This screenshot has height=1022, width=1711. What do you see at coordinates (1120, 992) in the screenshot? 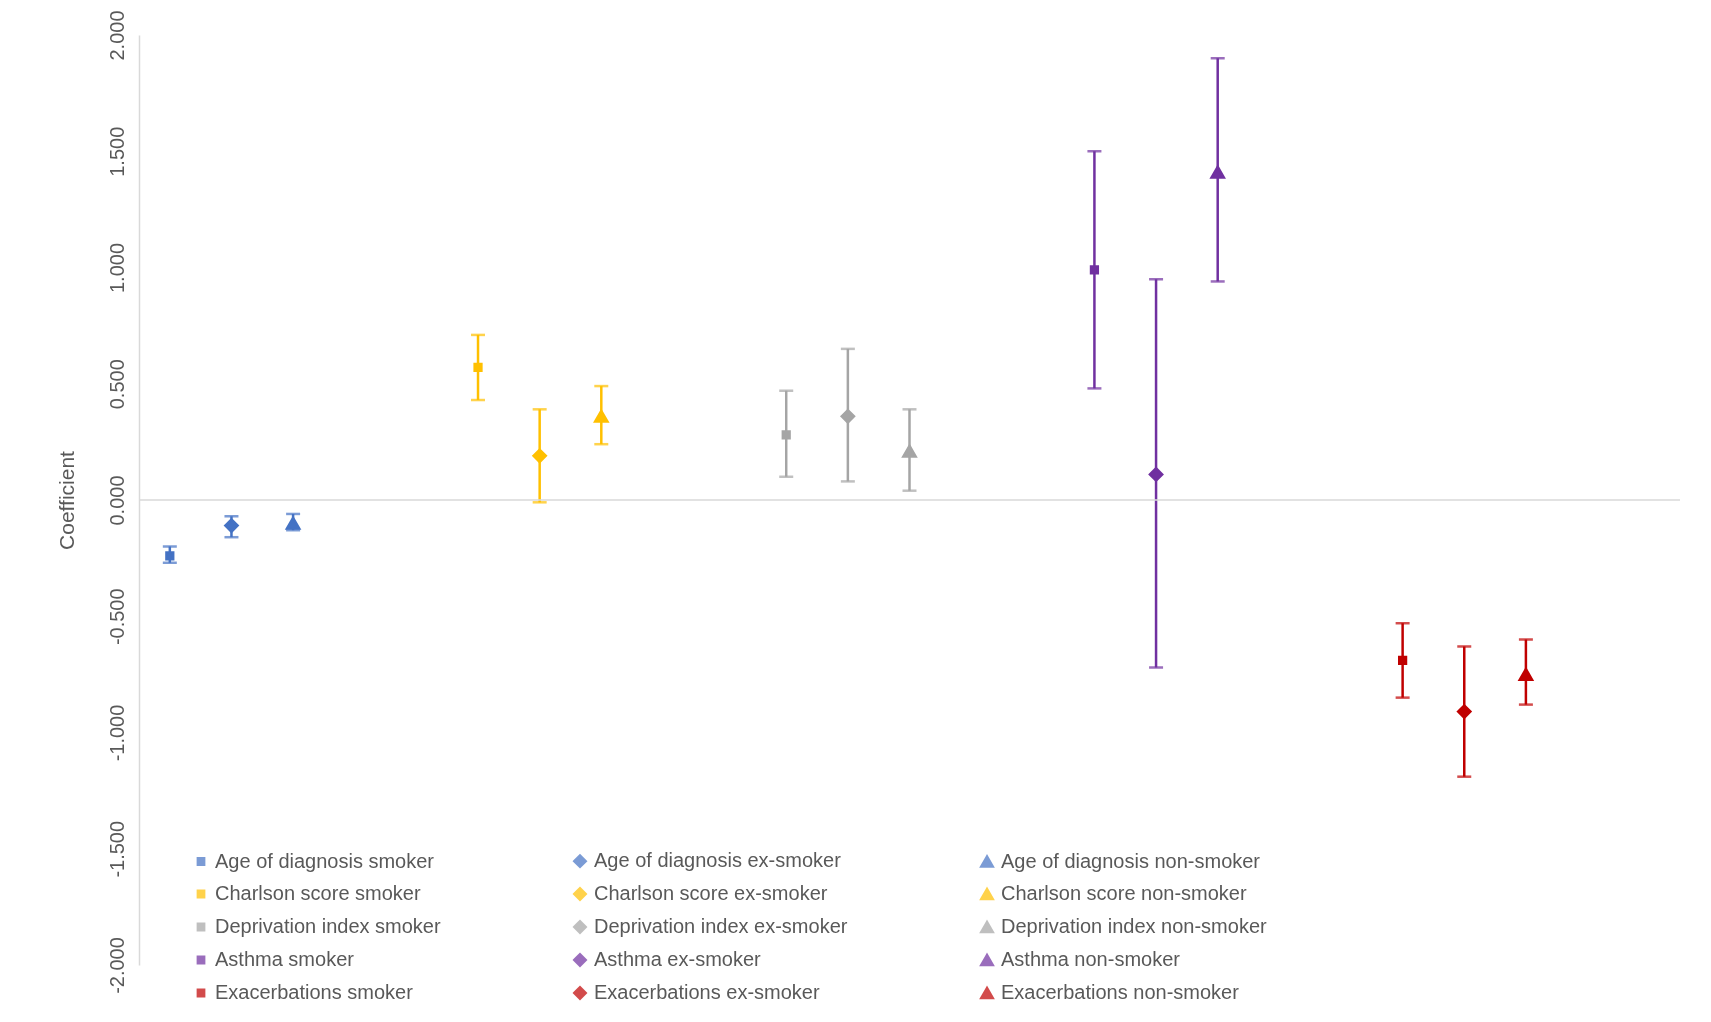
I see `legend-label: Exacerbations non-smoker` at bounding box center [1120, 992].